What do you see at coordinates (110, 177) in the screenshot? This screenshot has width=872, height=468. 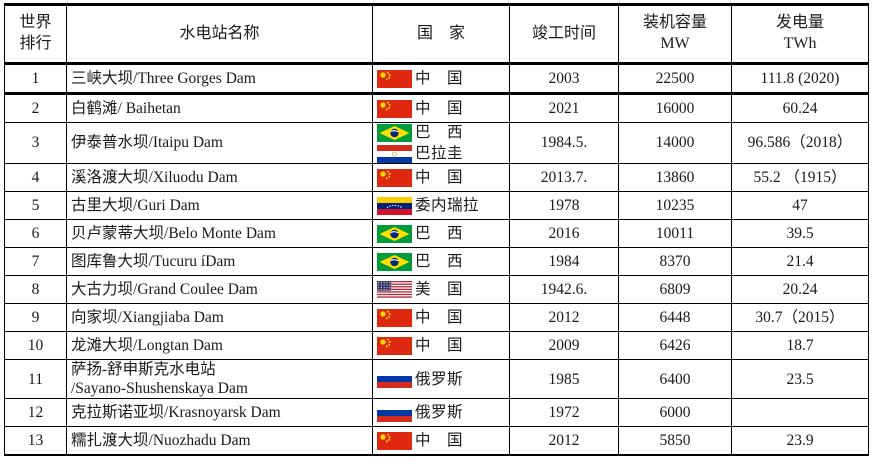 I see `station-name-chinese: 溪洛渡大坝` at bounding box center [110, 177].